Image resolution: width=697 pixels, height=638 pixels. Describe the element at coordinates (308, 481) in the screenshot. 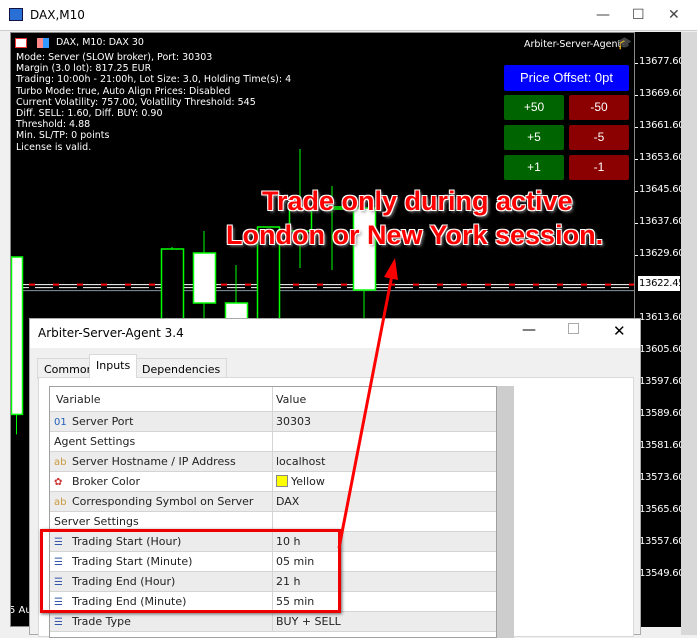

I see `row-value: Yellow` at that location.